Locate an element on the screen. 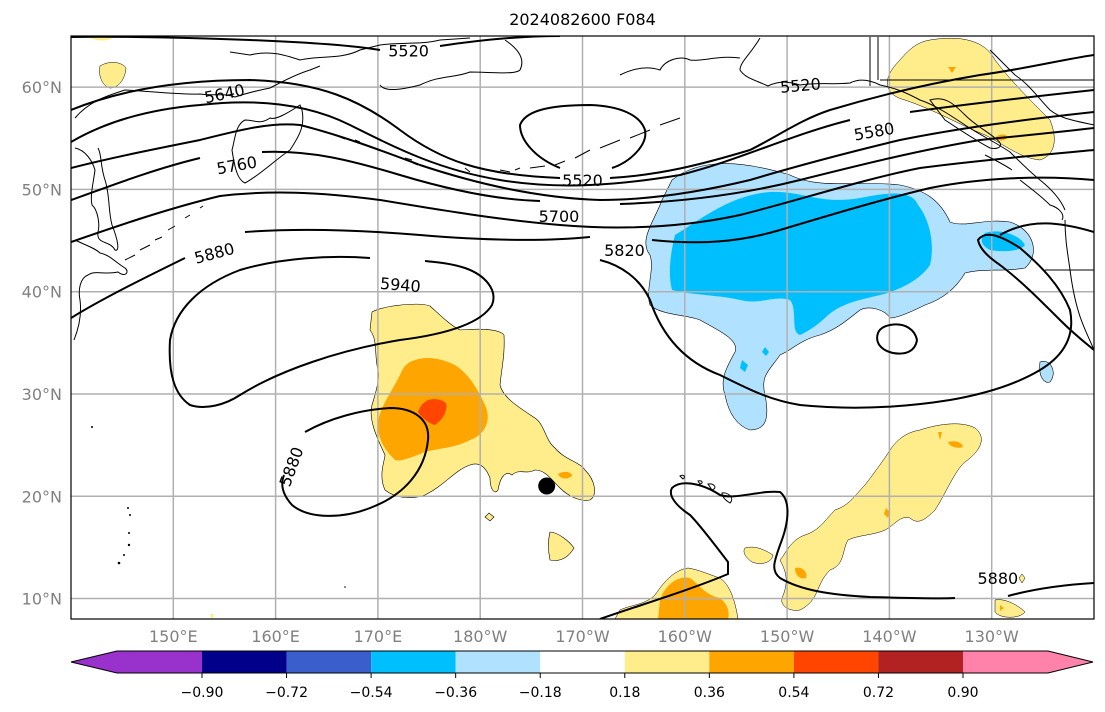 Image resolution: width=1105 pixels, height=712 pixels. latitude-tick-label: 10°N is located at coordinates (42, 599).